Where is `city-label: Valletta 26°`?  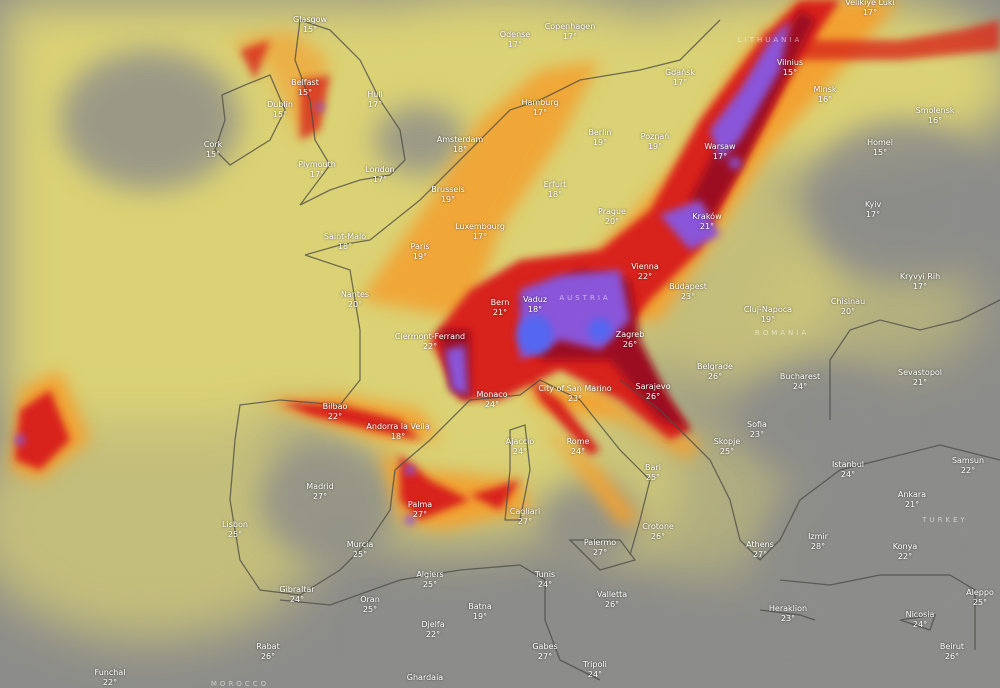 city-label: Valletta 26° is located at coordinates (612, 600).